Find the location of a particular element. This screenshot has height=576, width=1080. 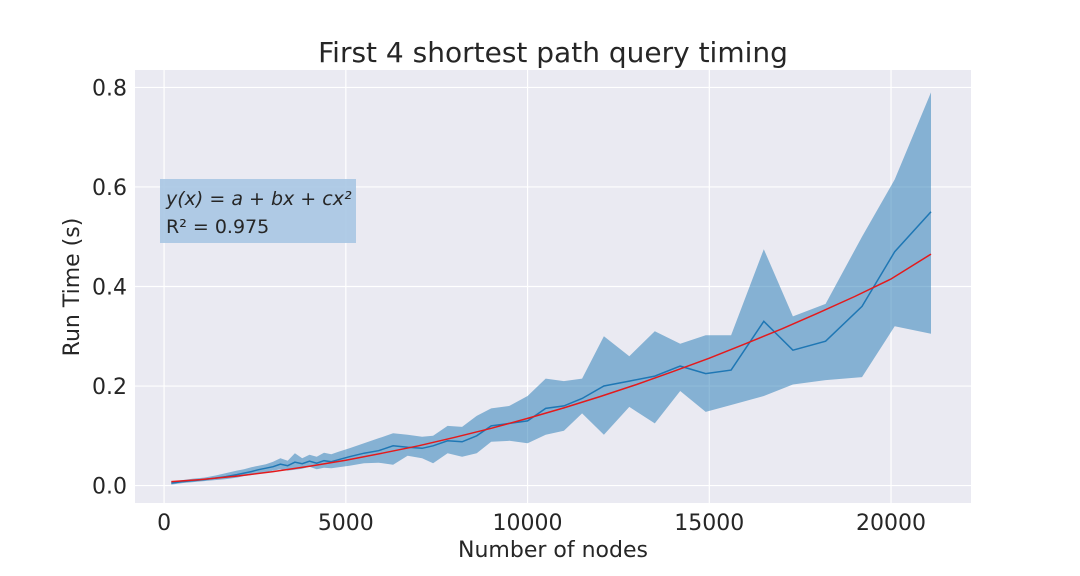

y-tick-label: 0.6 is located at coordinates (109, 188).